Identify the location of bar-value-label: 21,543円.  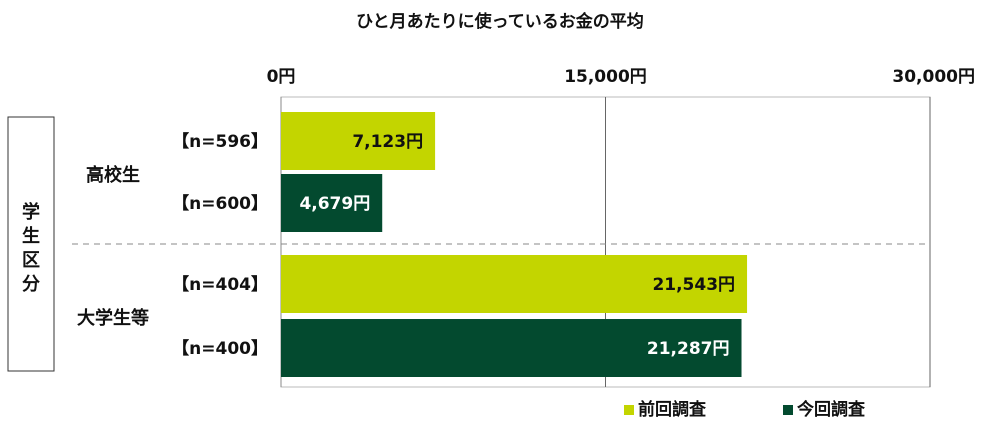
(693, 285).